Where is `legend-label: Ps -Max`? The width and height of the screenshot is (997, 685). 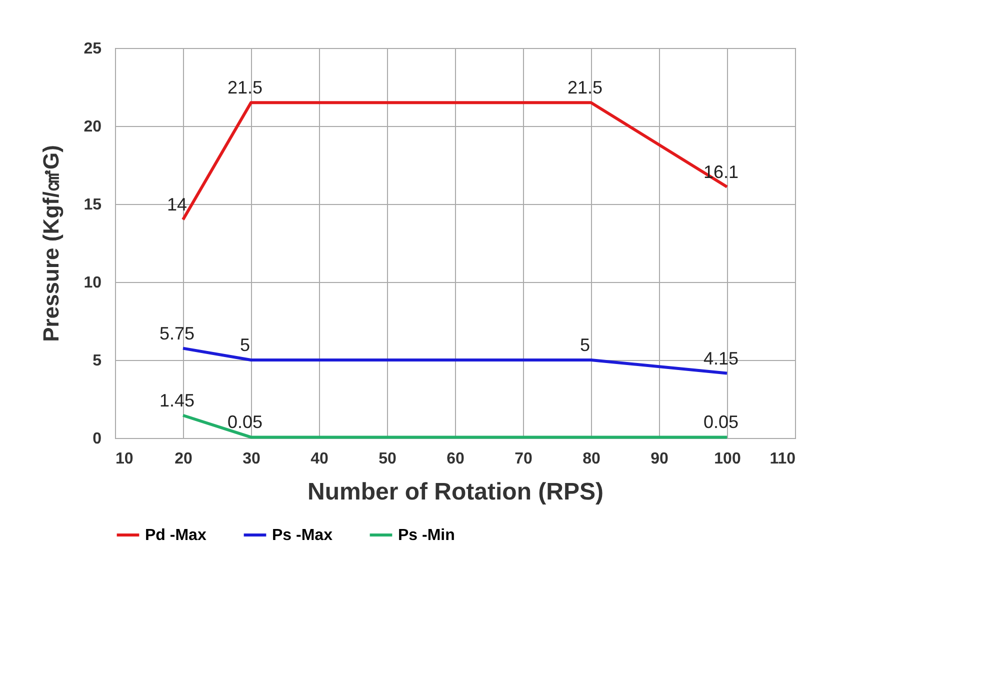 legend-label: Ps -Max is located at coordinates (302, 535).